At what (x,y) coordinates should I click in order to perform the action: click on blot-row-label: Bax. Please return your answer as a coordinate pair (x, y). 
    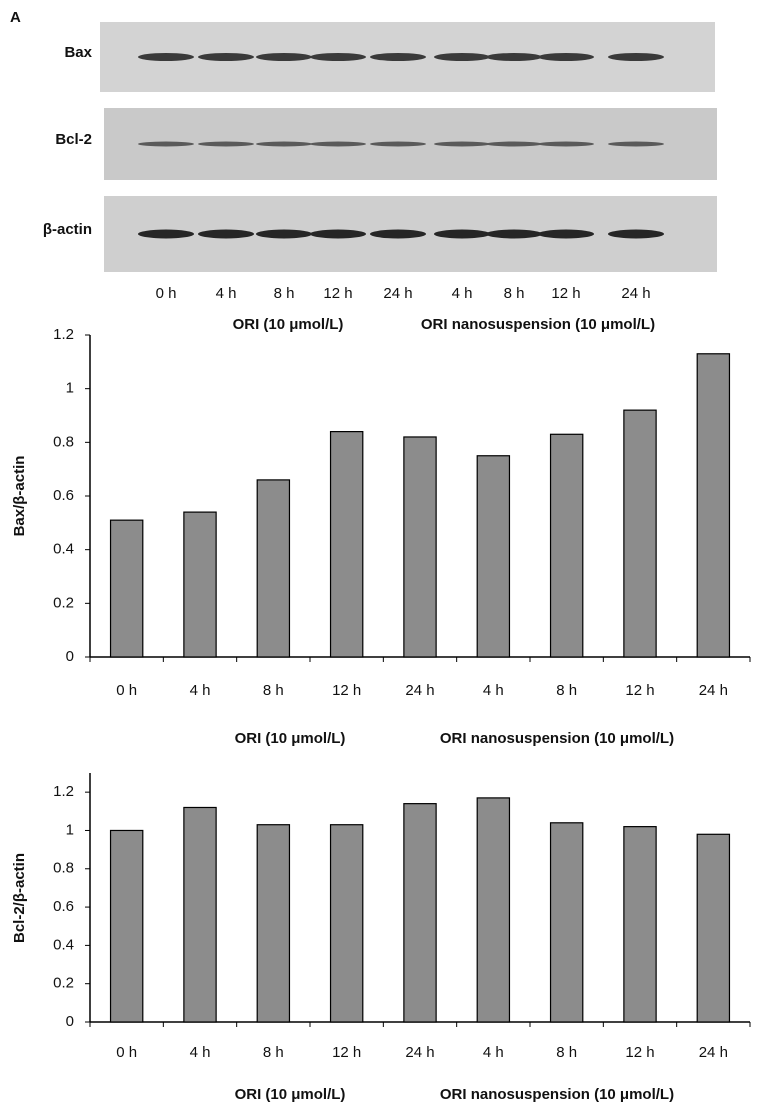
    Looking at the image, I should click on (78, 52).